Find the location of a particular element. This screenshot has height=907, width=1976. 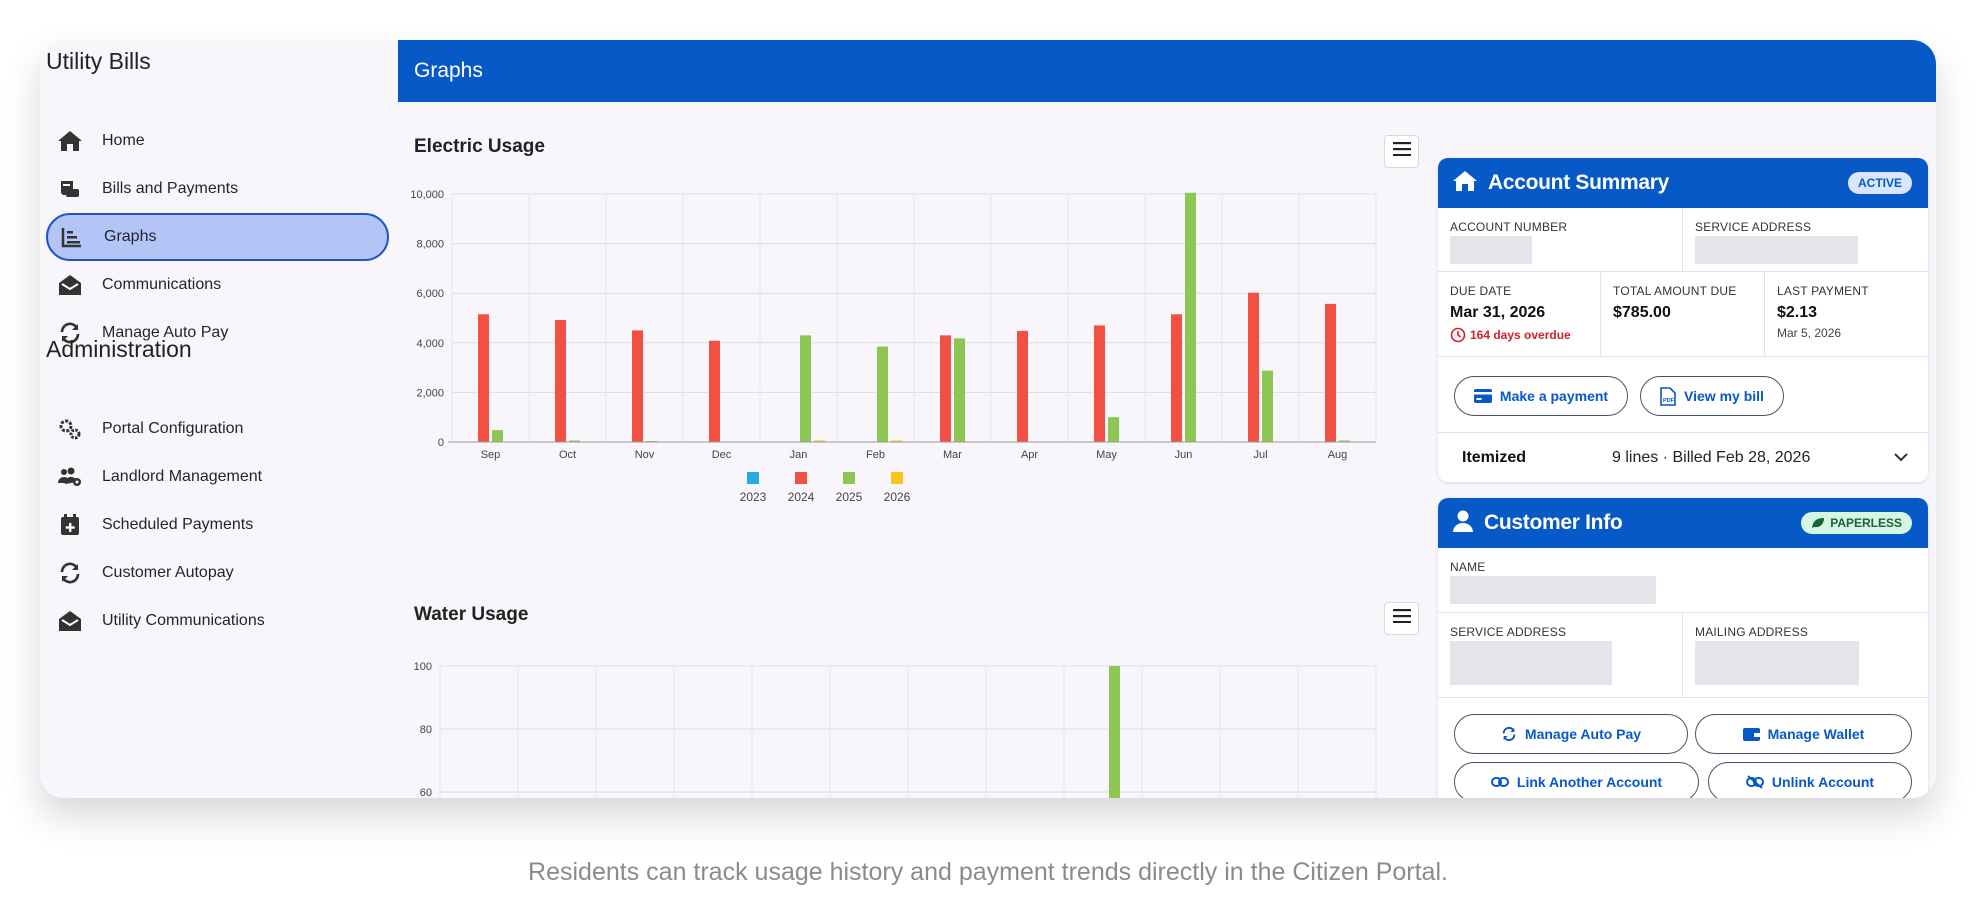

sidebar-item-label: Landlord Management is located at coordinates (182, 476).